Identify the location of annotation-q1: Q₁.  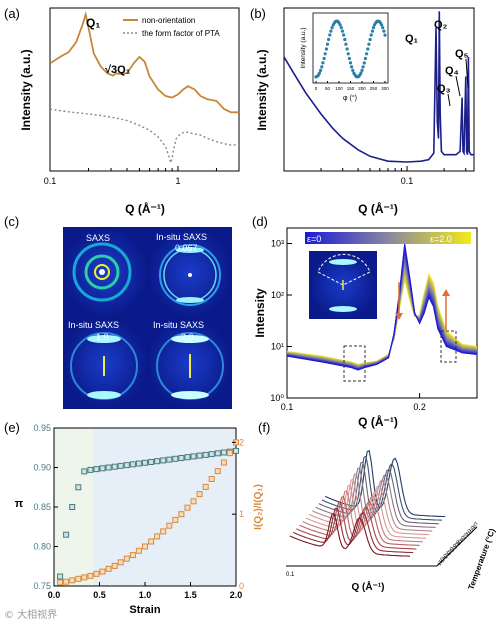
(93, 23).